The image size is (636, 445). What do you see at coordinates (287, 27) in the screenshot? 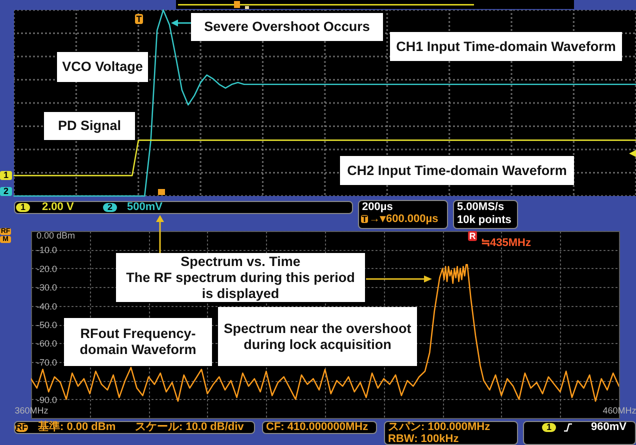
I see `annotation: Severe Overshoot Occurs` at bounding box center [287, 27].